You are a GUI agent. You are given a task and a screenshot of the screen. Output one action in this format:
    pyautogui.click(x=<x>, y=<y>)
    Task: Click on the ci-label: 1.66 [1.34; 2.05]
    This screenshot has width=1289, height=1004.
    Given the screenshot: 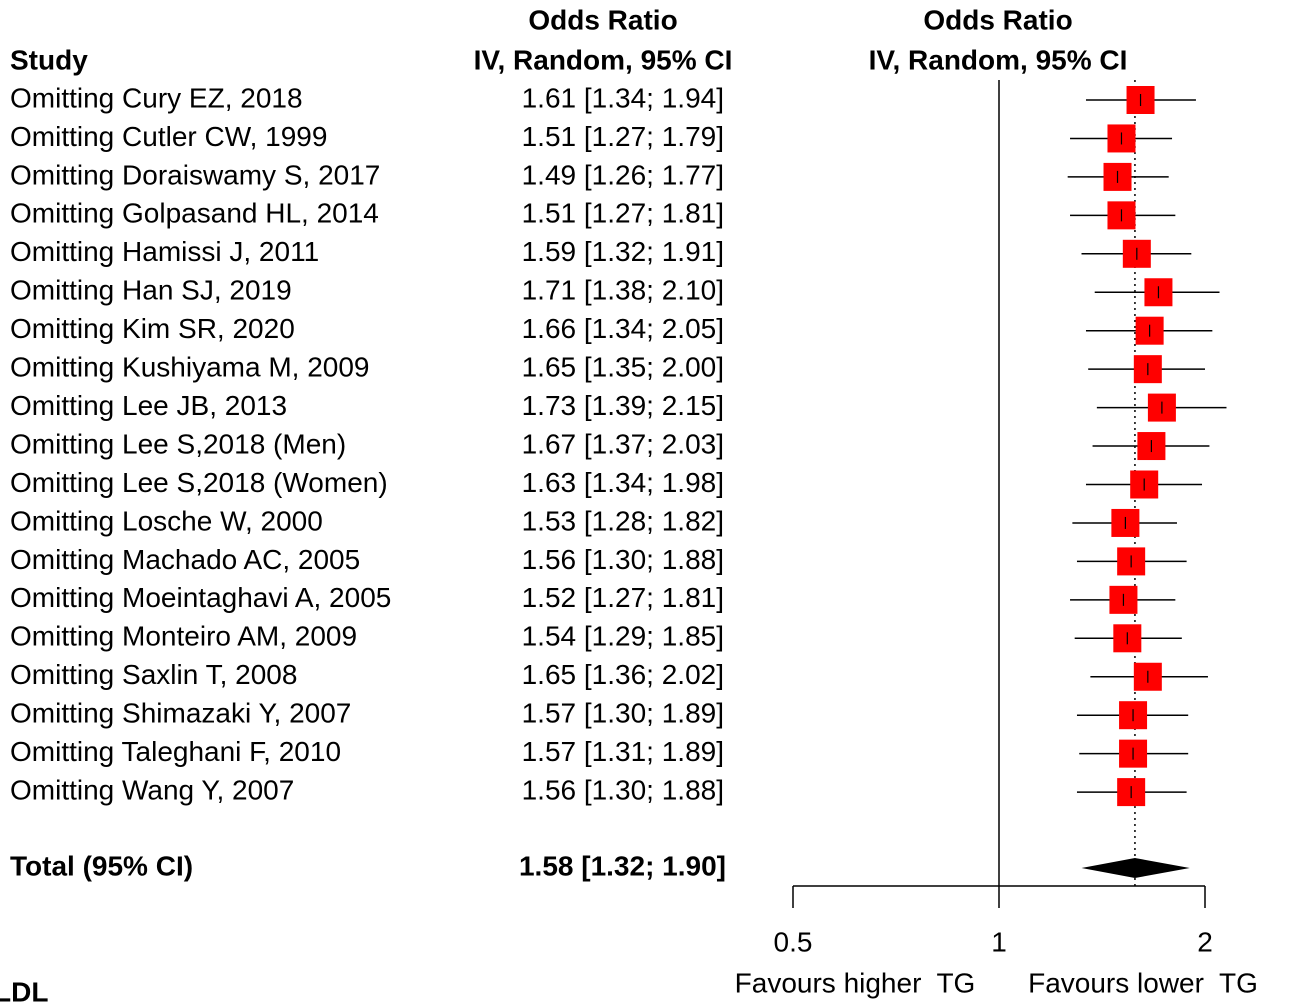 What is the action you would take?
    pyautogui.click(x=623, y=328)
    